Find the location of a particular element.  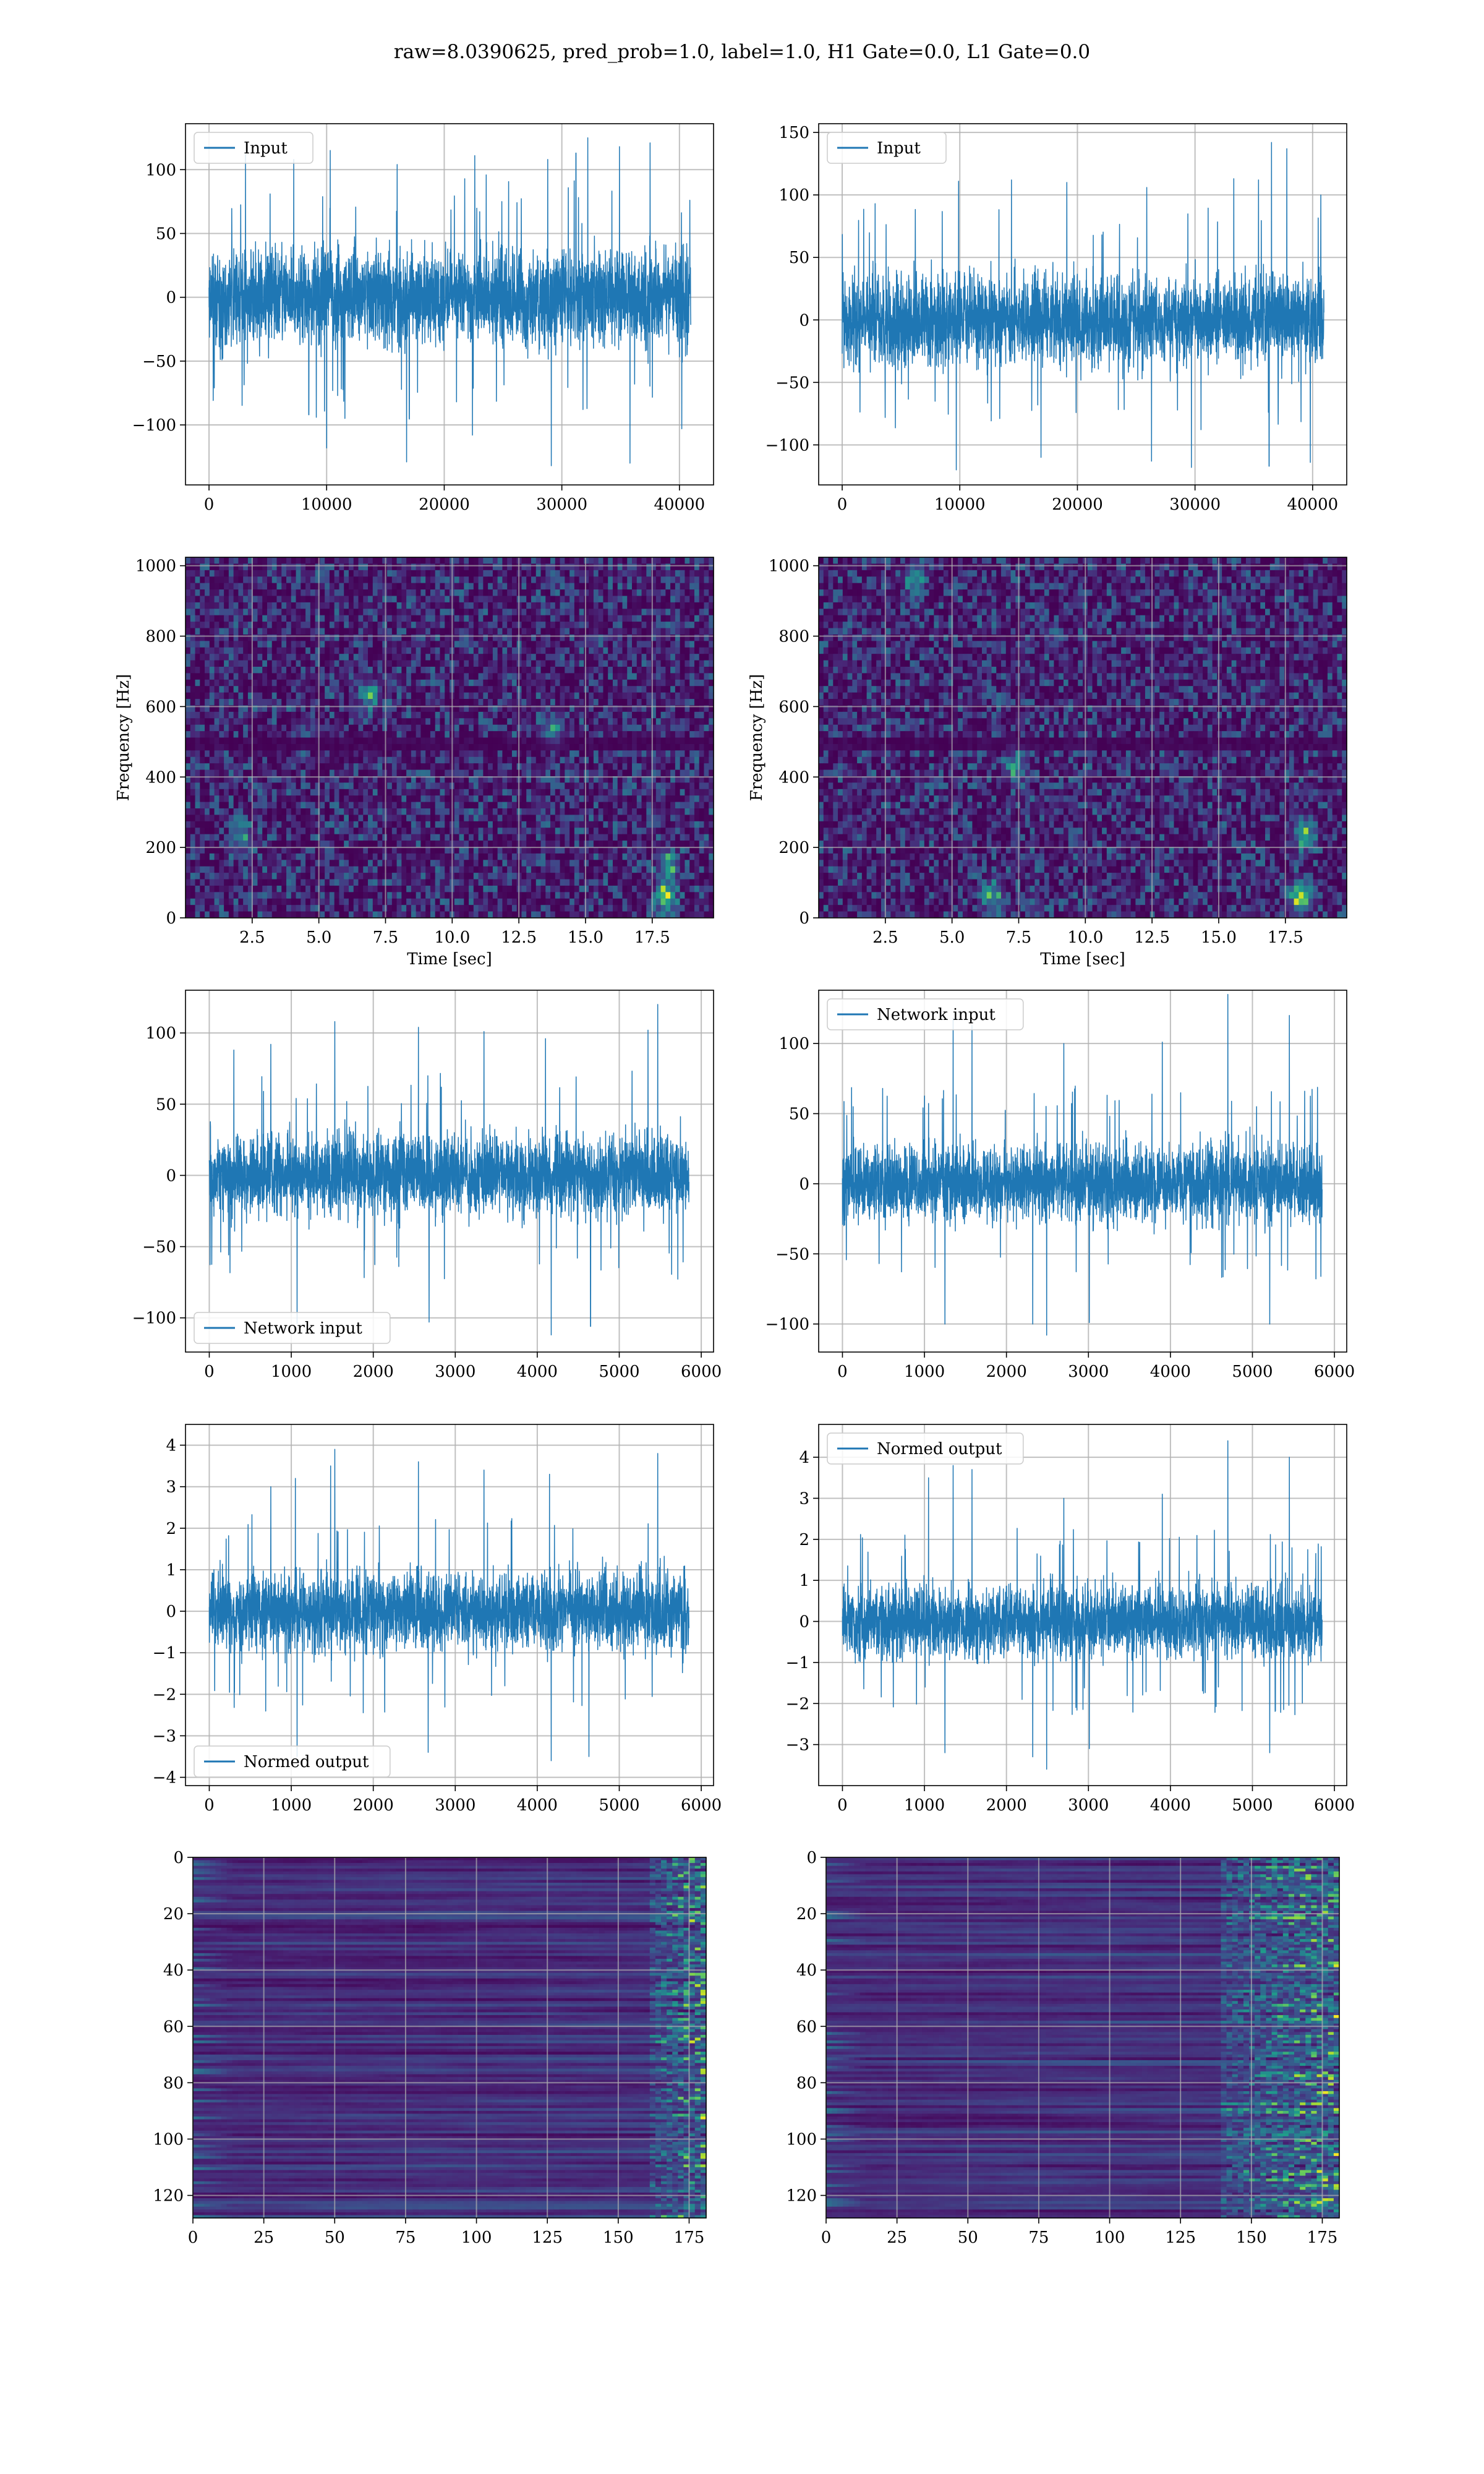

spectrogram-image is located at coordinates (450, 738).